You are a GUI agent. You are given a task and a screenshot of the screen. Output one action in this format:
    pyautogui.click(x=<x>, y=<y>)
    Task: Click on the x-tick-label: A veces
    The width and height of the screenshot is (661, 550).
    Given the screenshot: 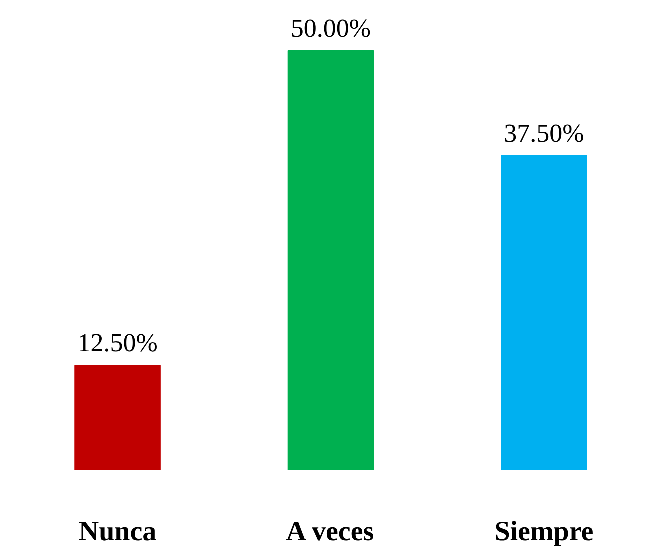 What is the action you would take?
    pyautogui.click(x=330, y=532)
    